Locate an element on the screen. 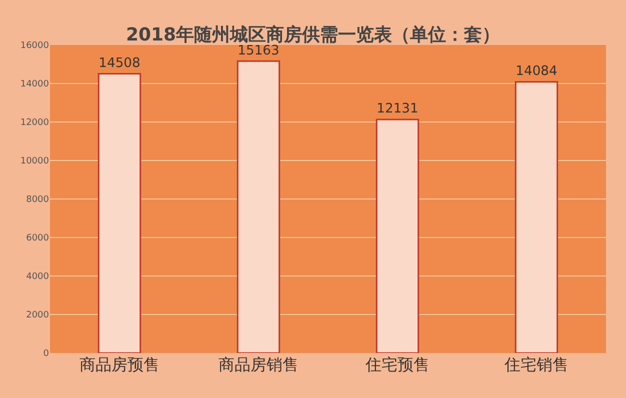 The image size is (626, 398). x-tick-label: 商品房预售 is located at coordinates (120, 364).